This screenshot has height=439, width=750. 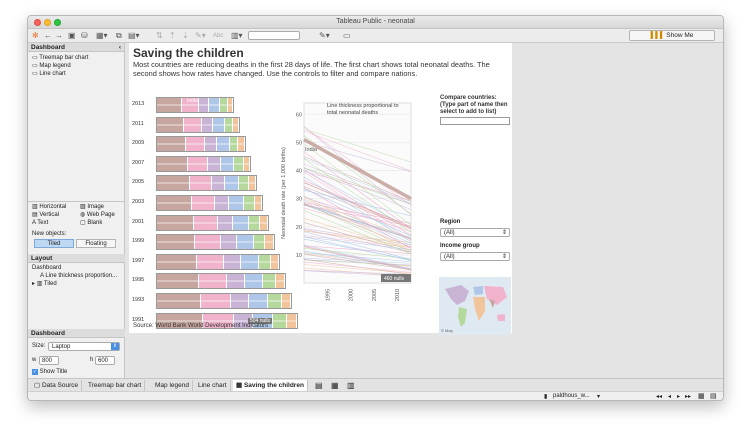 What do you see at coordinates (713, 396) in the screenshot?
I see `list-view-icon: ▤` at bounding box center [713, 396].